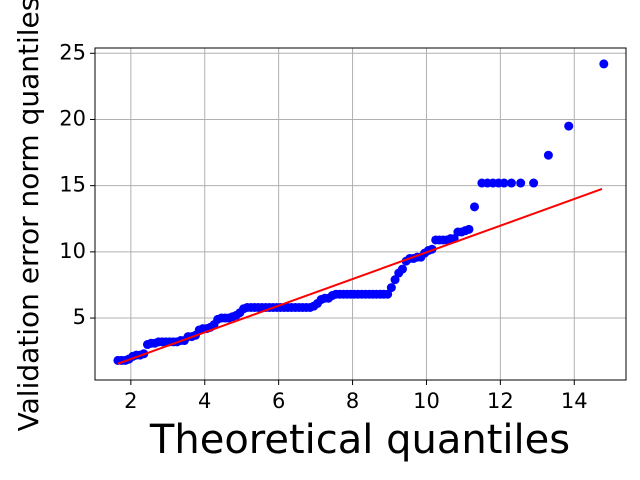  What do you see at coordinates (426, 401) in the screenshot?
I see `x-tick-label: 10` at bounding box center [426, 401].